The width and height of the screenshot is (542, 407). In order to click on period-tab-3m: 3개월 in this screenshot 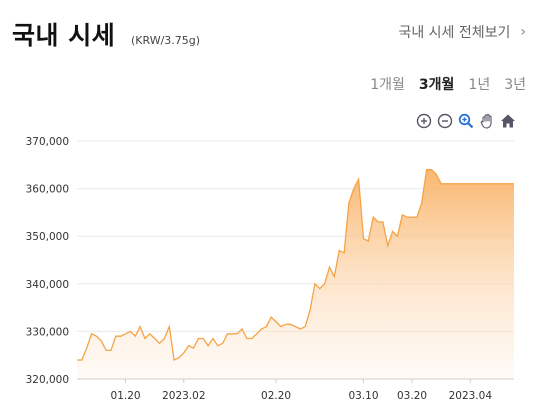, I will do `click(436, 85)`.